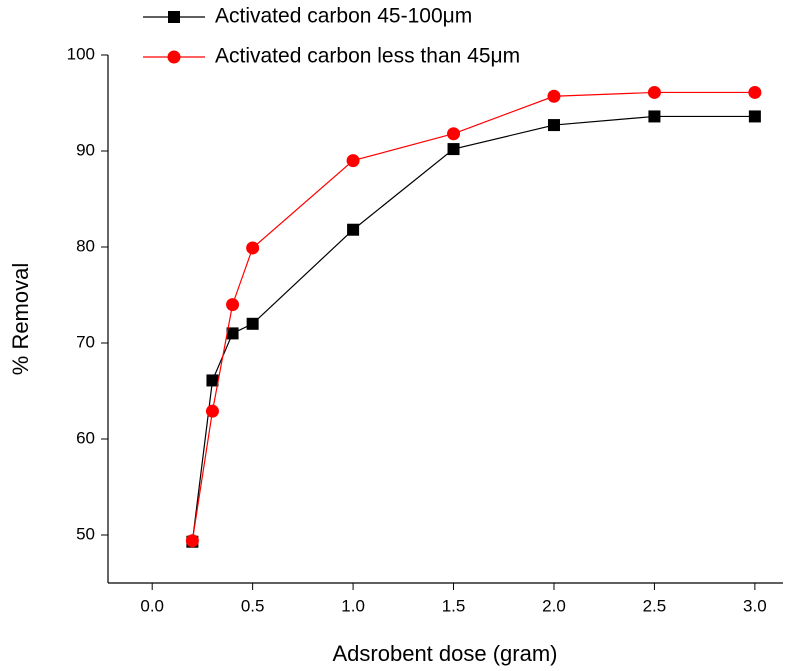 This screenshot has height=671, width=799. What do you see at coordinates (81, 53) in the screenshot?
I see `y-tick-label: 100` at bounding box center [81, 53].